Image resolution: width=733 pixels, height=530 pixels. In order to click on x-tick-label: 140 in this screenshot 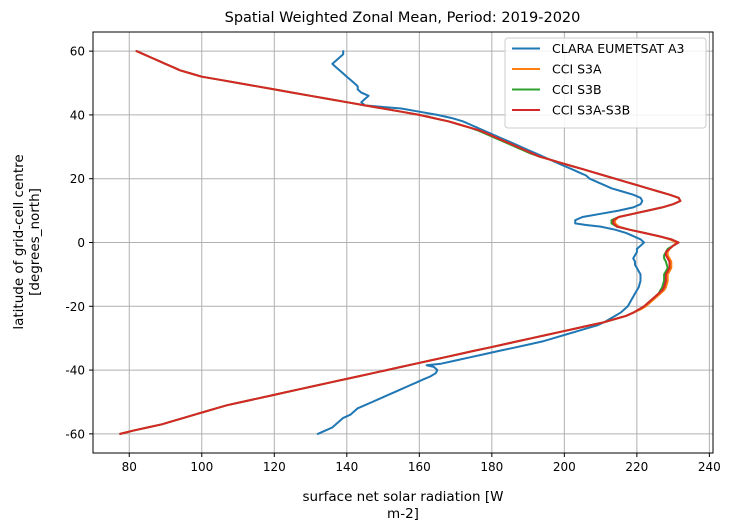, I will do `click(346, 467)`.